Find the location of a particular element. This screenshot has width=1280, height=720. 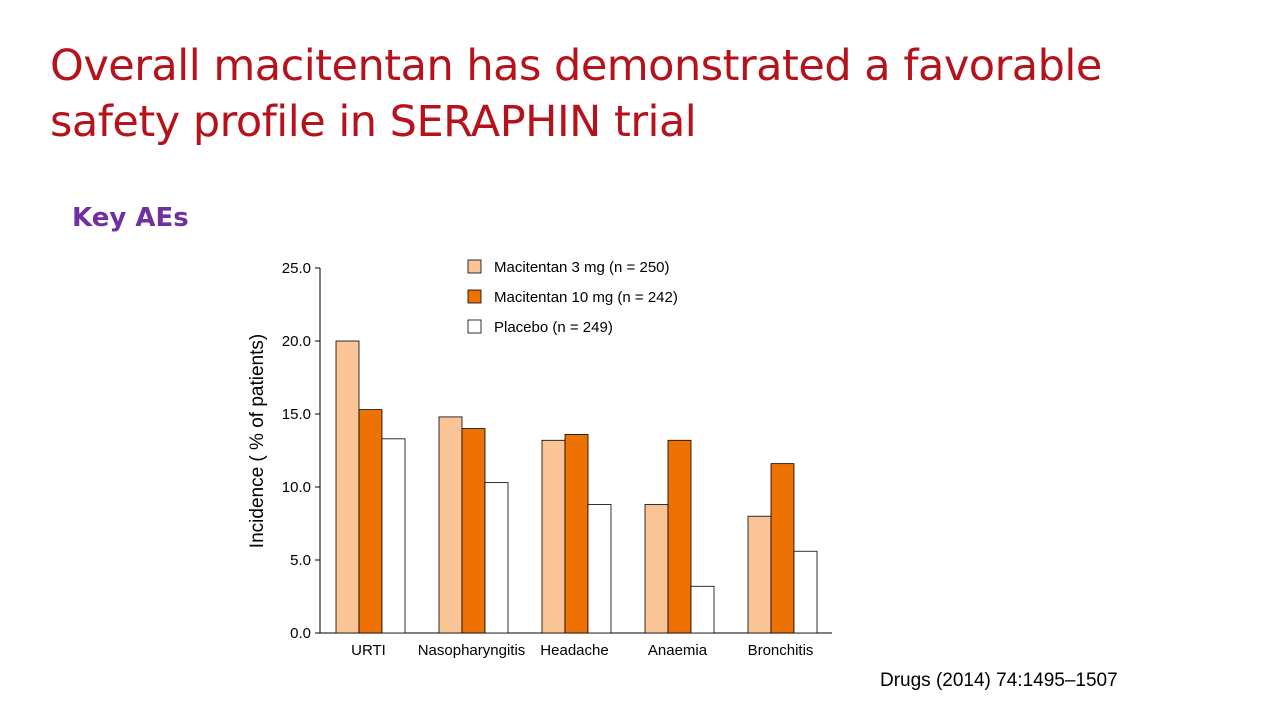

x-tick-label: URTI is located at coordinates (368, 650).